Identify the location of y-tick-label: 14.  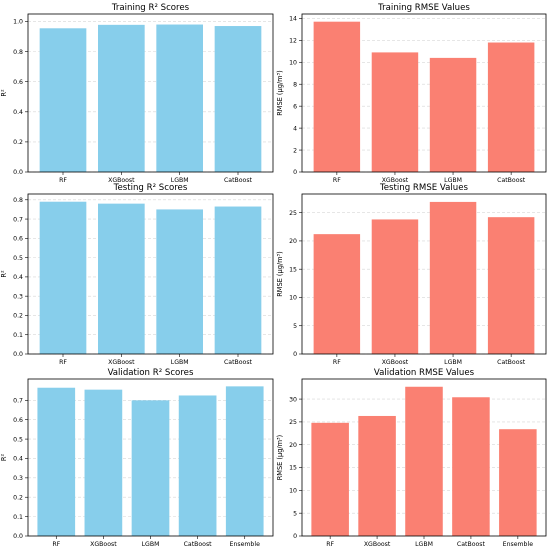
(293, 19).